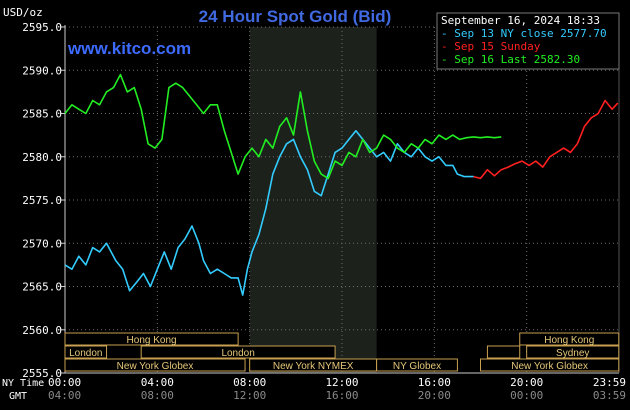 This screenshot has height=410, width=630. Describe the element at coordinates (249, 382) in the screenshot. I see `x-tick-label-ny: 08:00` at that location.